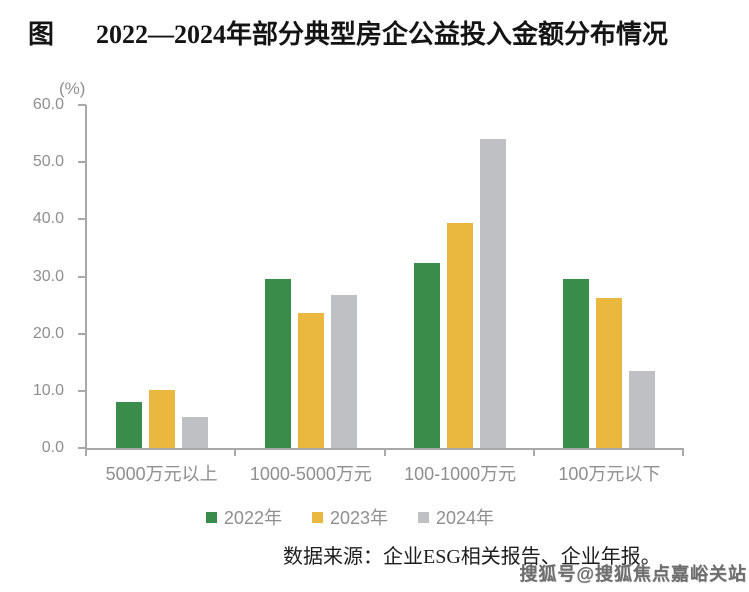 This screenshot has width=749, height=592. I want to click on legend-swatch-2022年, so click(211, 517).